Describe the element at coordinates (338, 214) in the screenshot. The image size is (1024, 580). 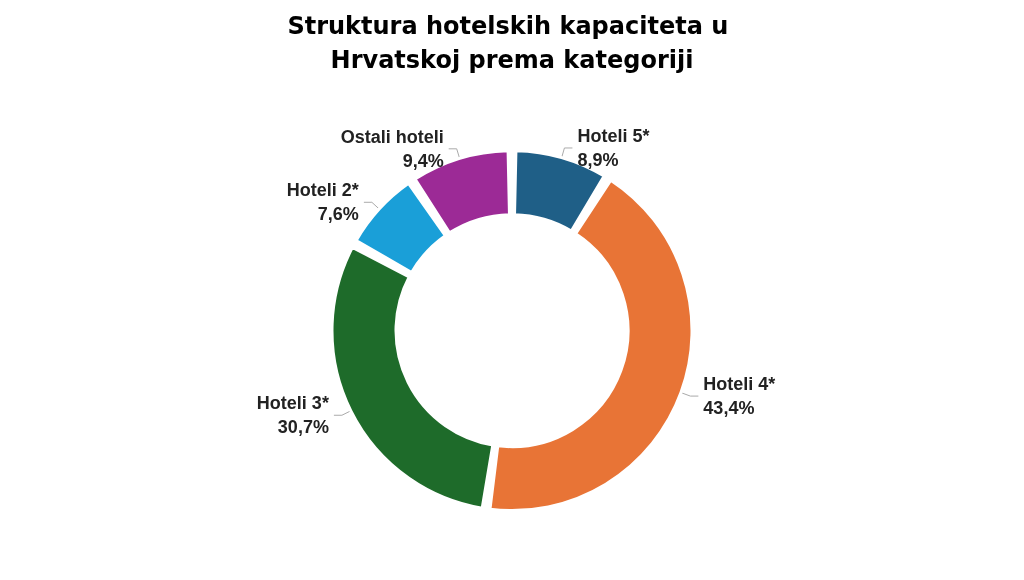
I see `data-label: 7,6%` at that location.